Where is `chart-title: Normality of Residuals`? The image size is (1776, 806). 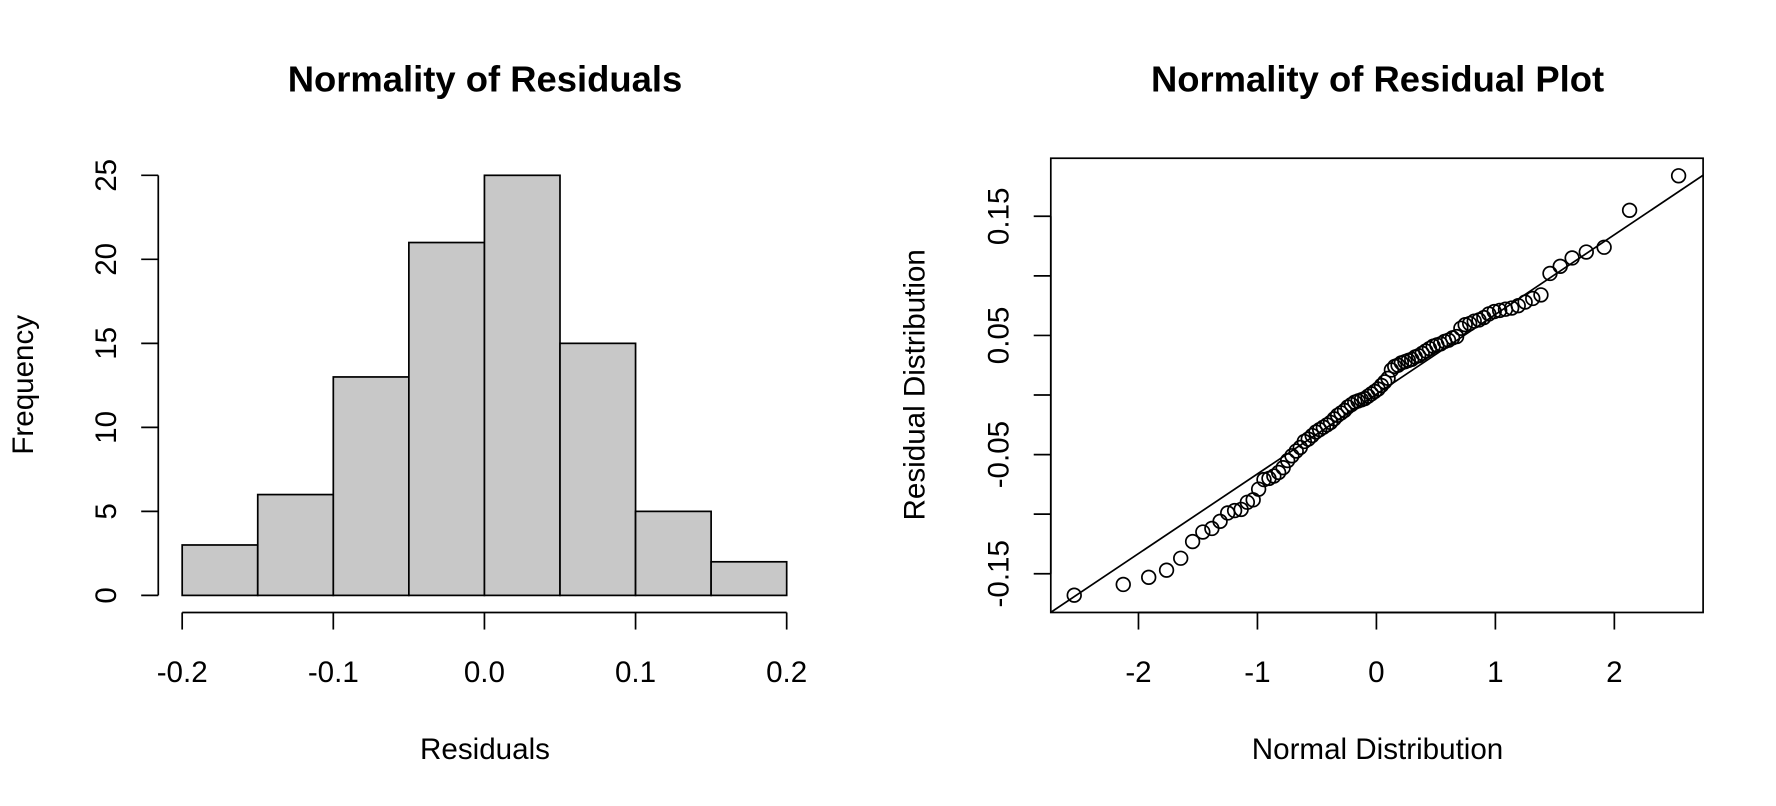 chart-title: Normality of Residuals is located at coordinates (485, 79).